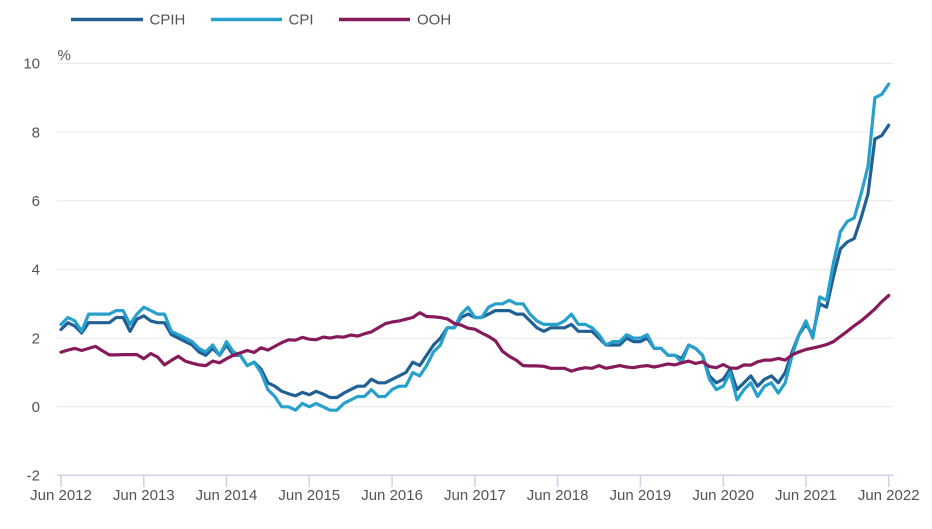  I want to click on svg-text: CPI, so click(301, 20).